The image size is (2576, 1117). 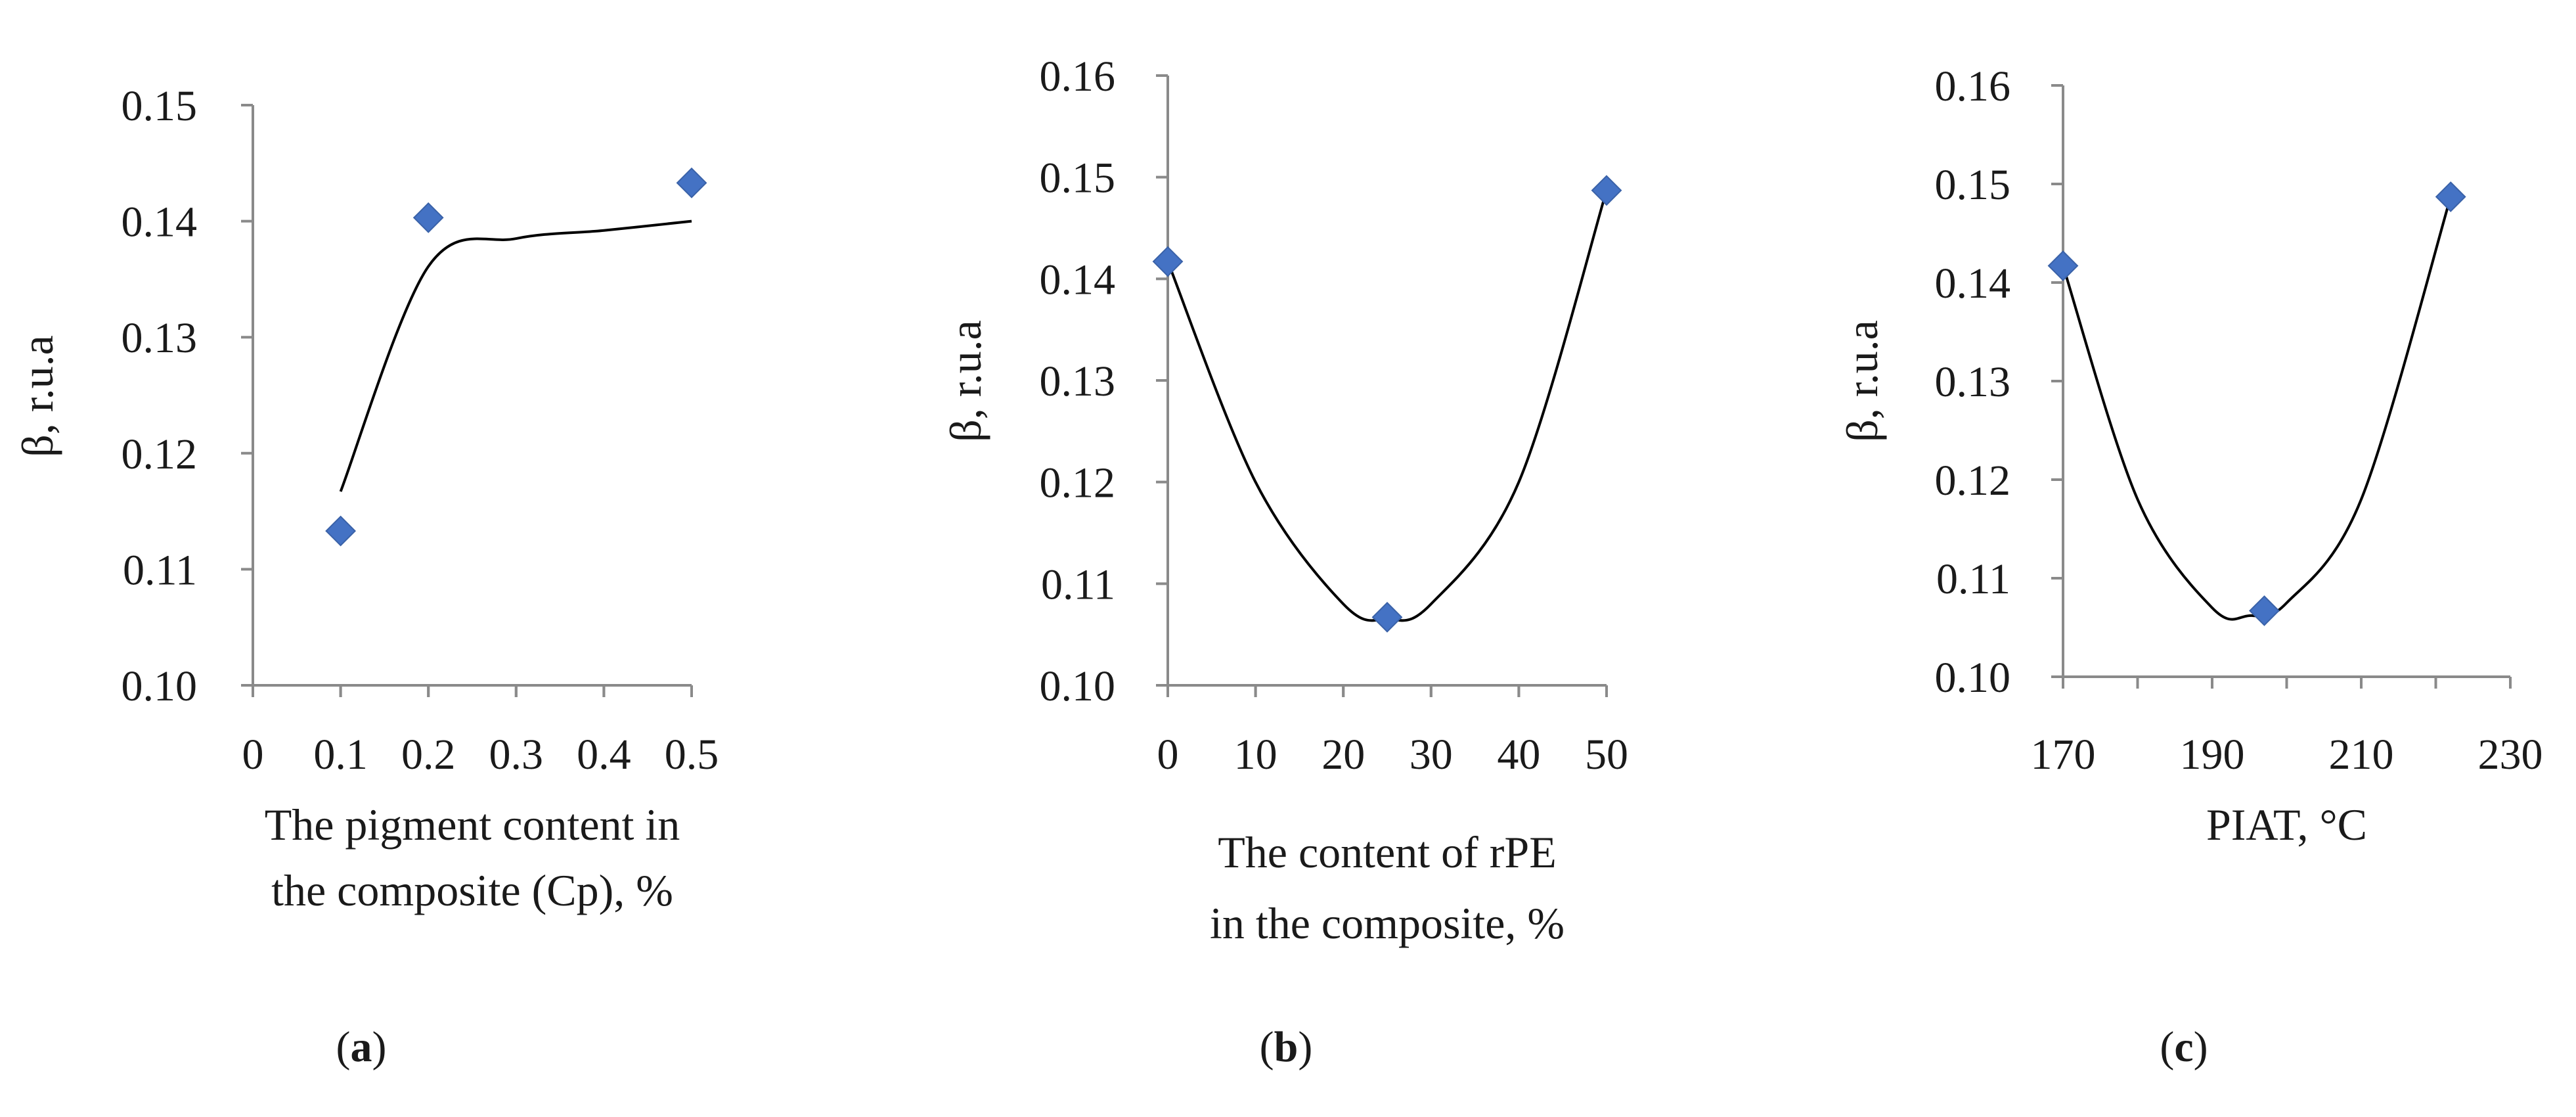 What do you see at coordinates (2361, 755) in the screenshot?
I see `x-tick-label: 210` at bounding box center [2361, 755].